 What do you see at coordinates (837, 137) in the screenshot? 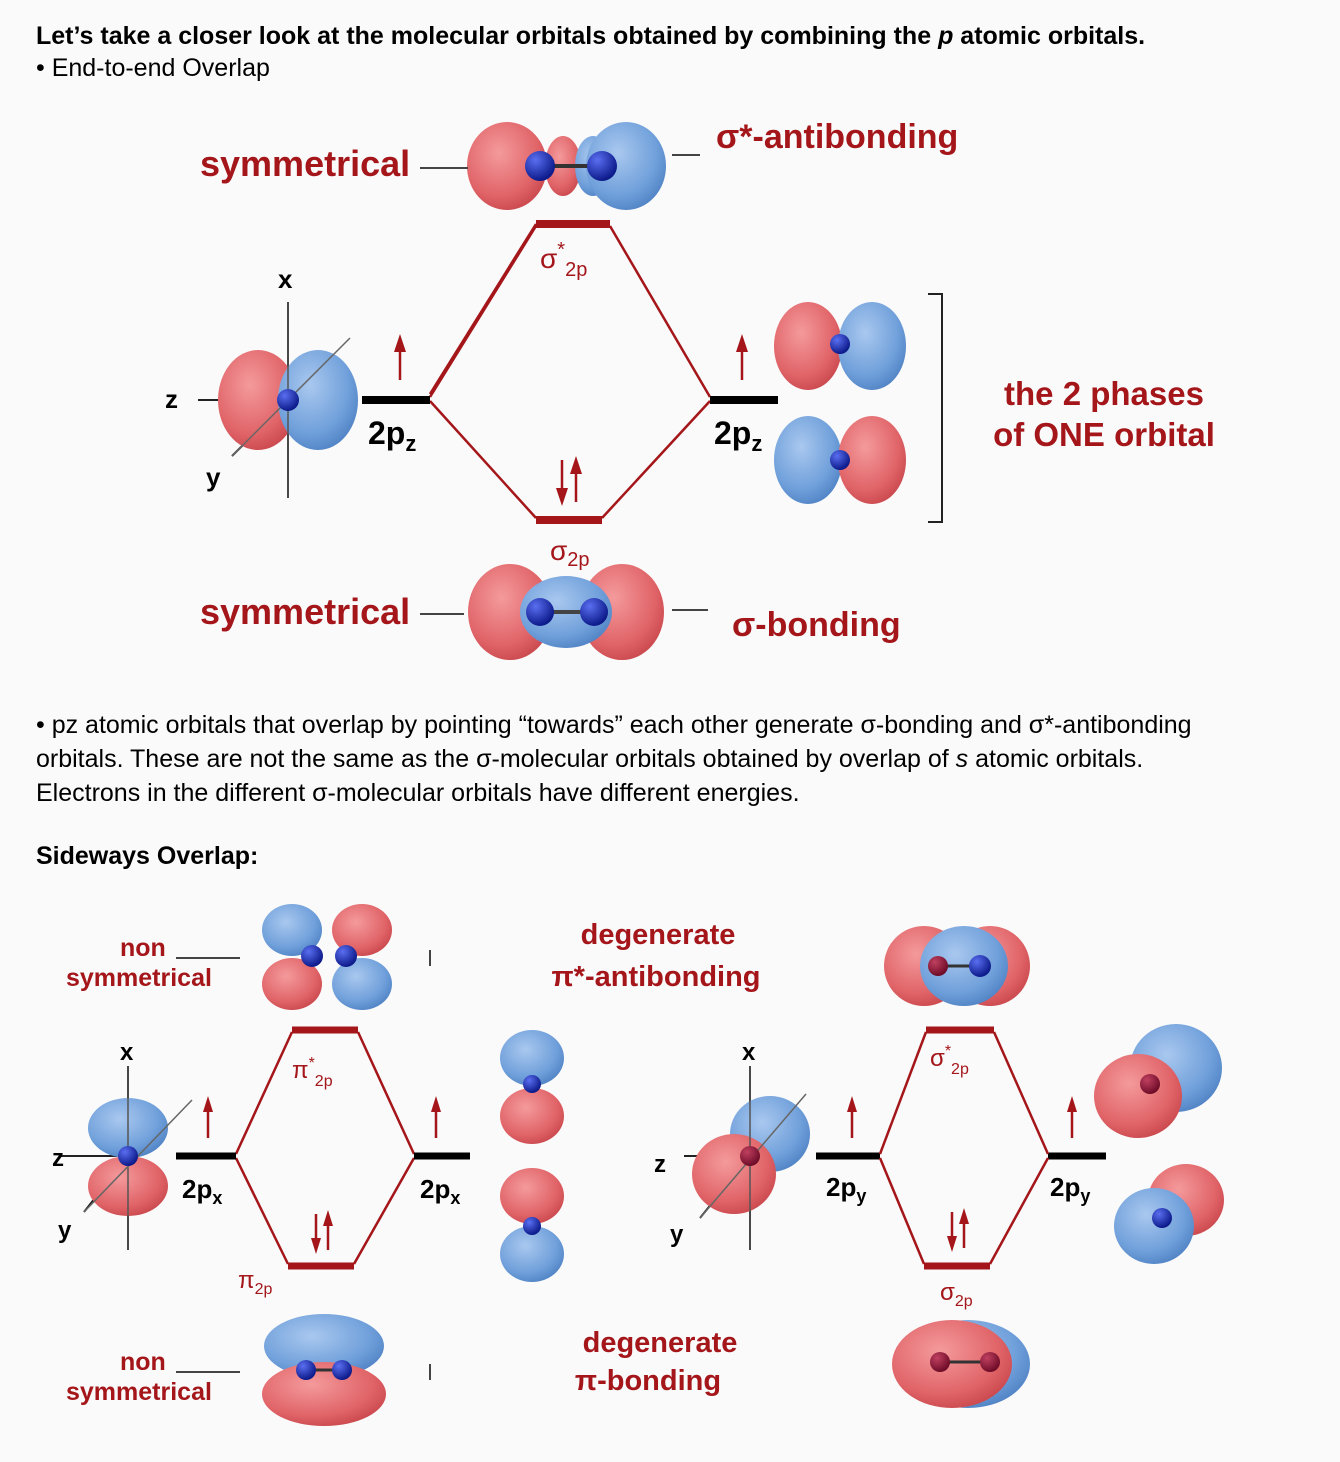
I see `label-sigma-star-antibonding: σ*-antibonding` at bounding box center [837, 137].